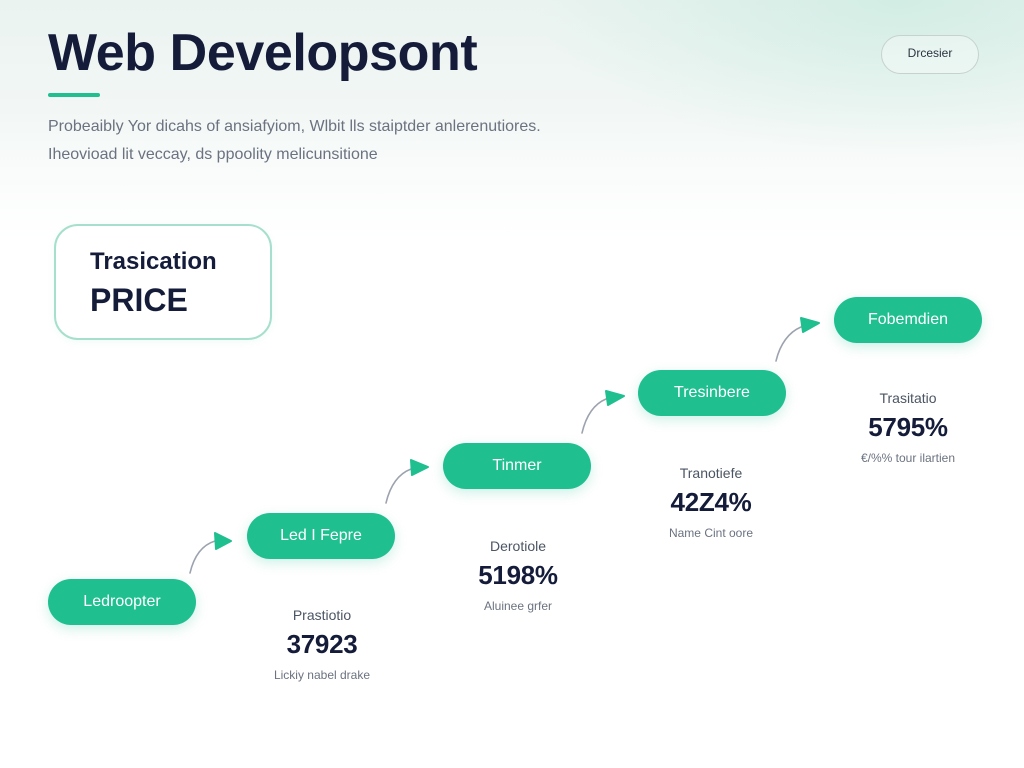 The width and height of the screenshot is (1024, 768). What do you see at coordinates (74, 95) in the screenshot?
I see `title-underline` at bounding box center [74, 95].